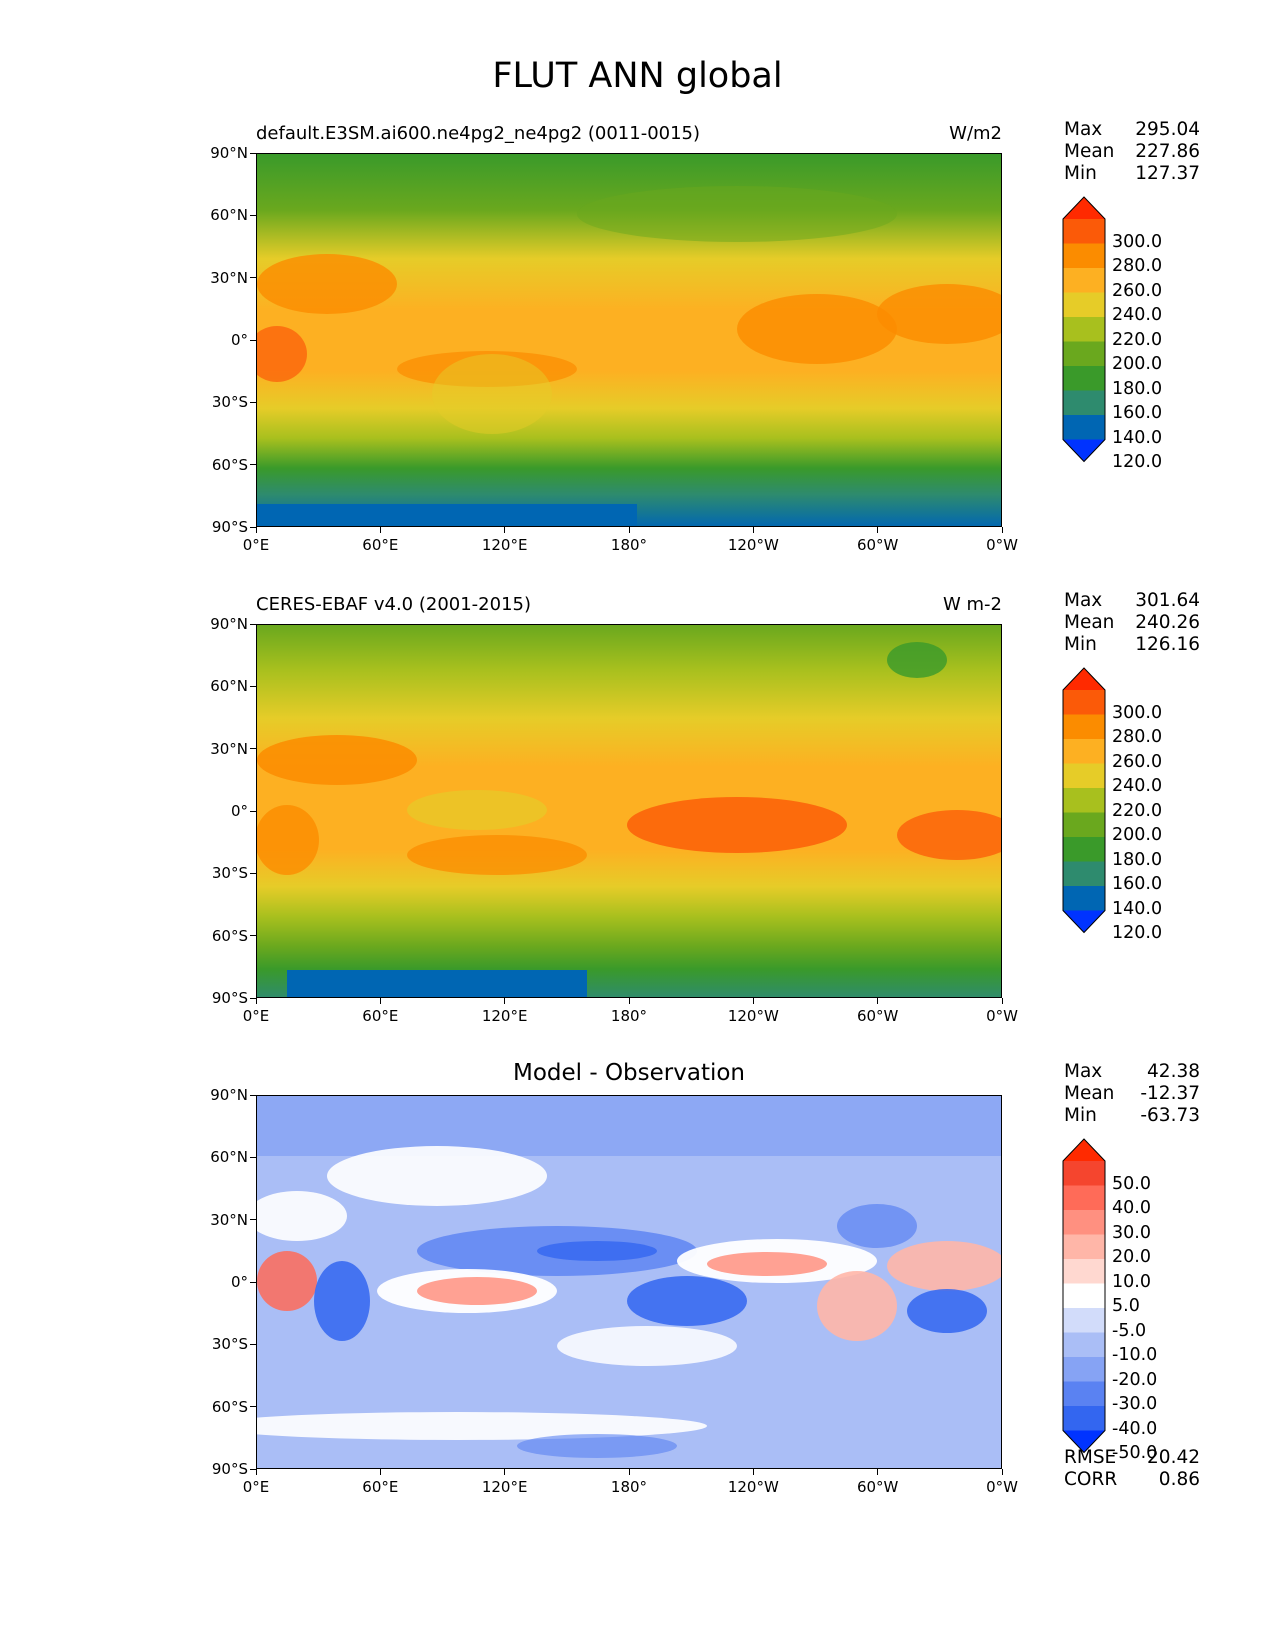 The image size is (1275, 1650). Describe the element at coordinates (972, 604) in the screenshot. I see `panel-observation-units: W m-2` at that location.